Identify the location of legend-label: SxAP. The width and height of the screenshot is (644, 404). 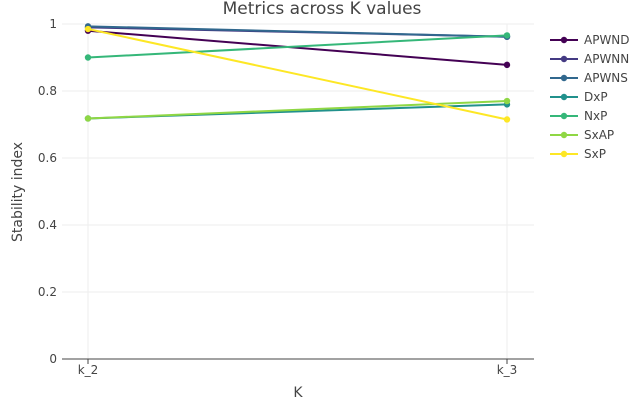
(599, 135).